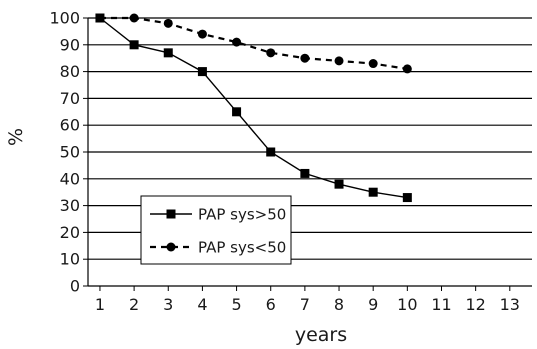 The image size is (537, 349). What do you see at coordinates (75, 286) in the screenshot?
I see `y-tick-label-0: 0` at bounding box center [75, 286].